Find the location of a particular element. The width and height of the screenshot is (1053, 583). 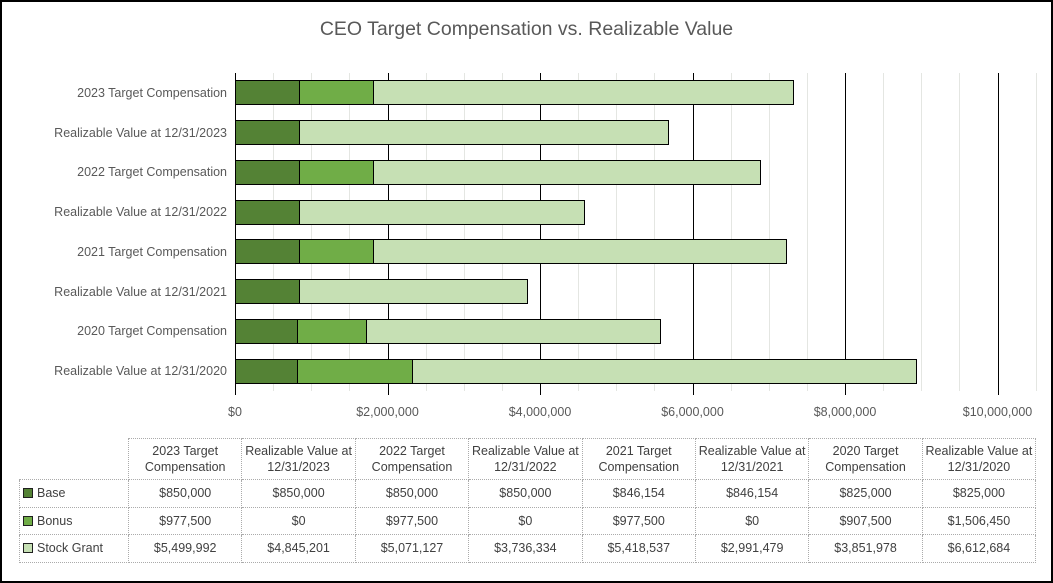

table-column-header: 2023 Target Compensation is located at coordinates (186, 459).